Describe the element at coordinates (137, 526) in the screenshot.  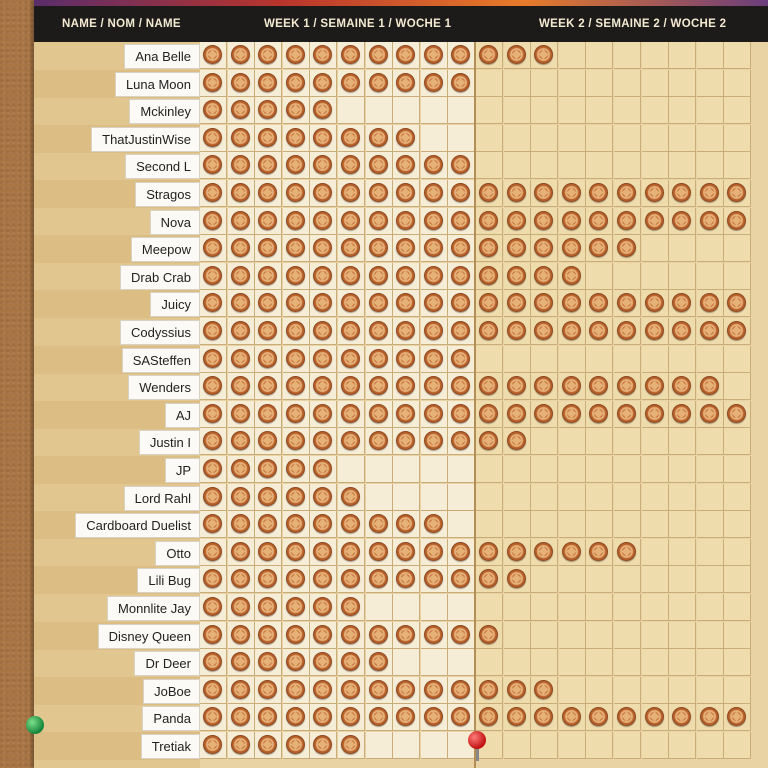
I see `name-label: Cardboard Duelist` at that location.